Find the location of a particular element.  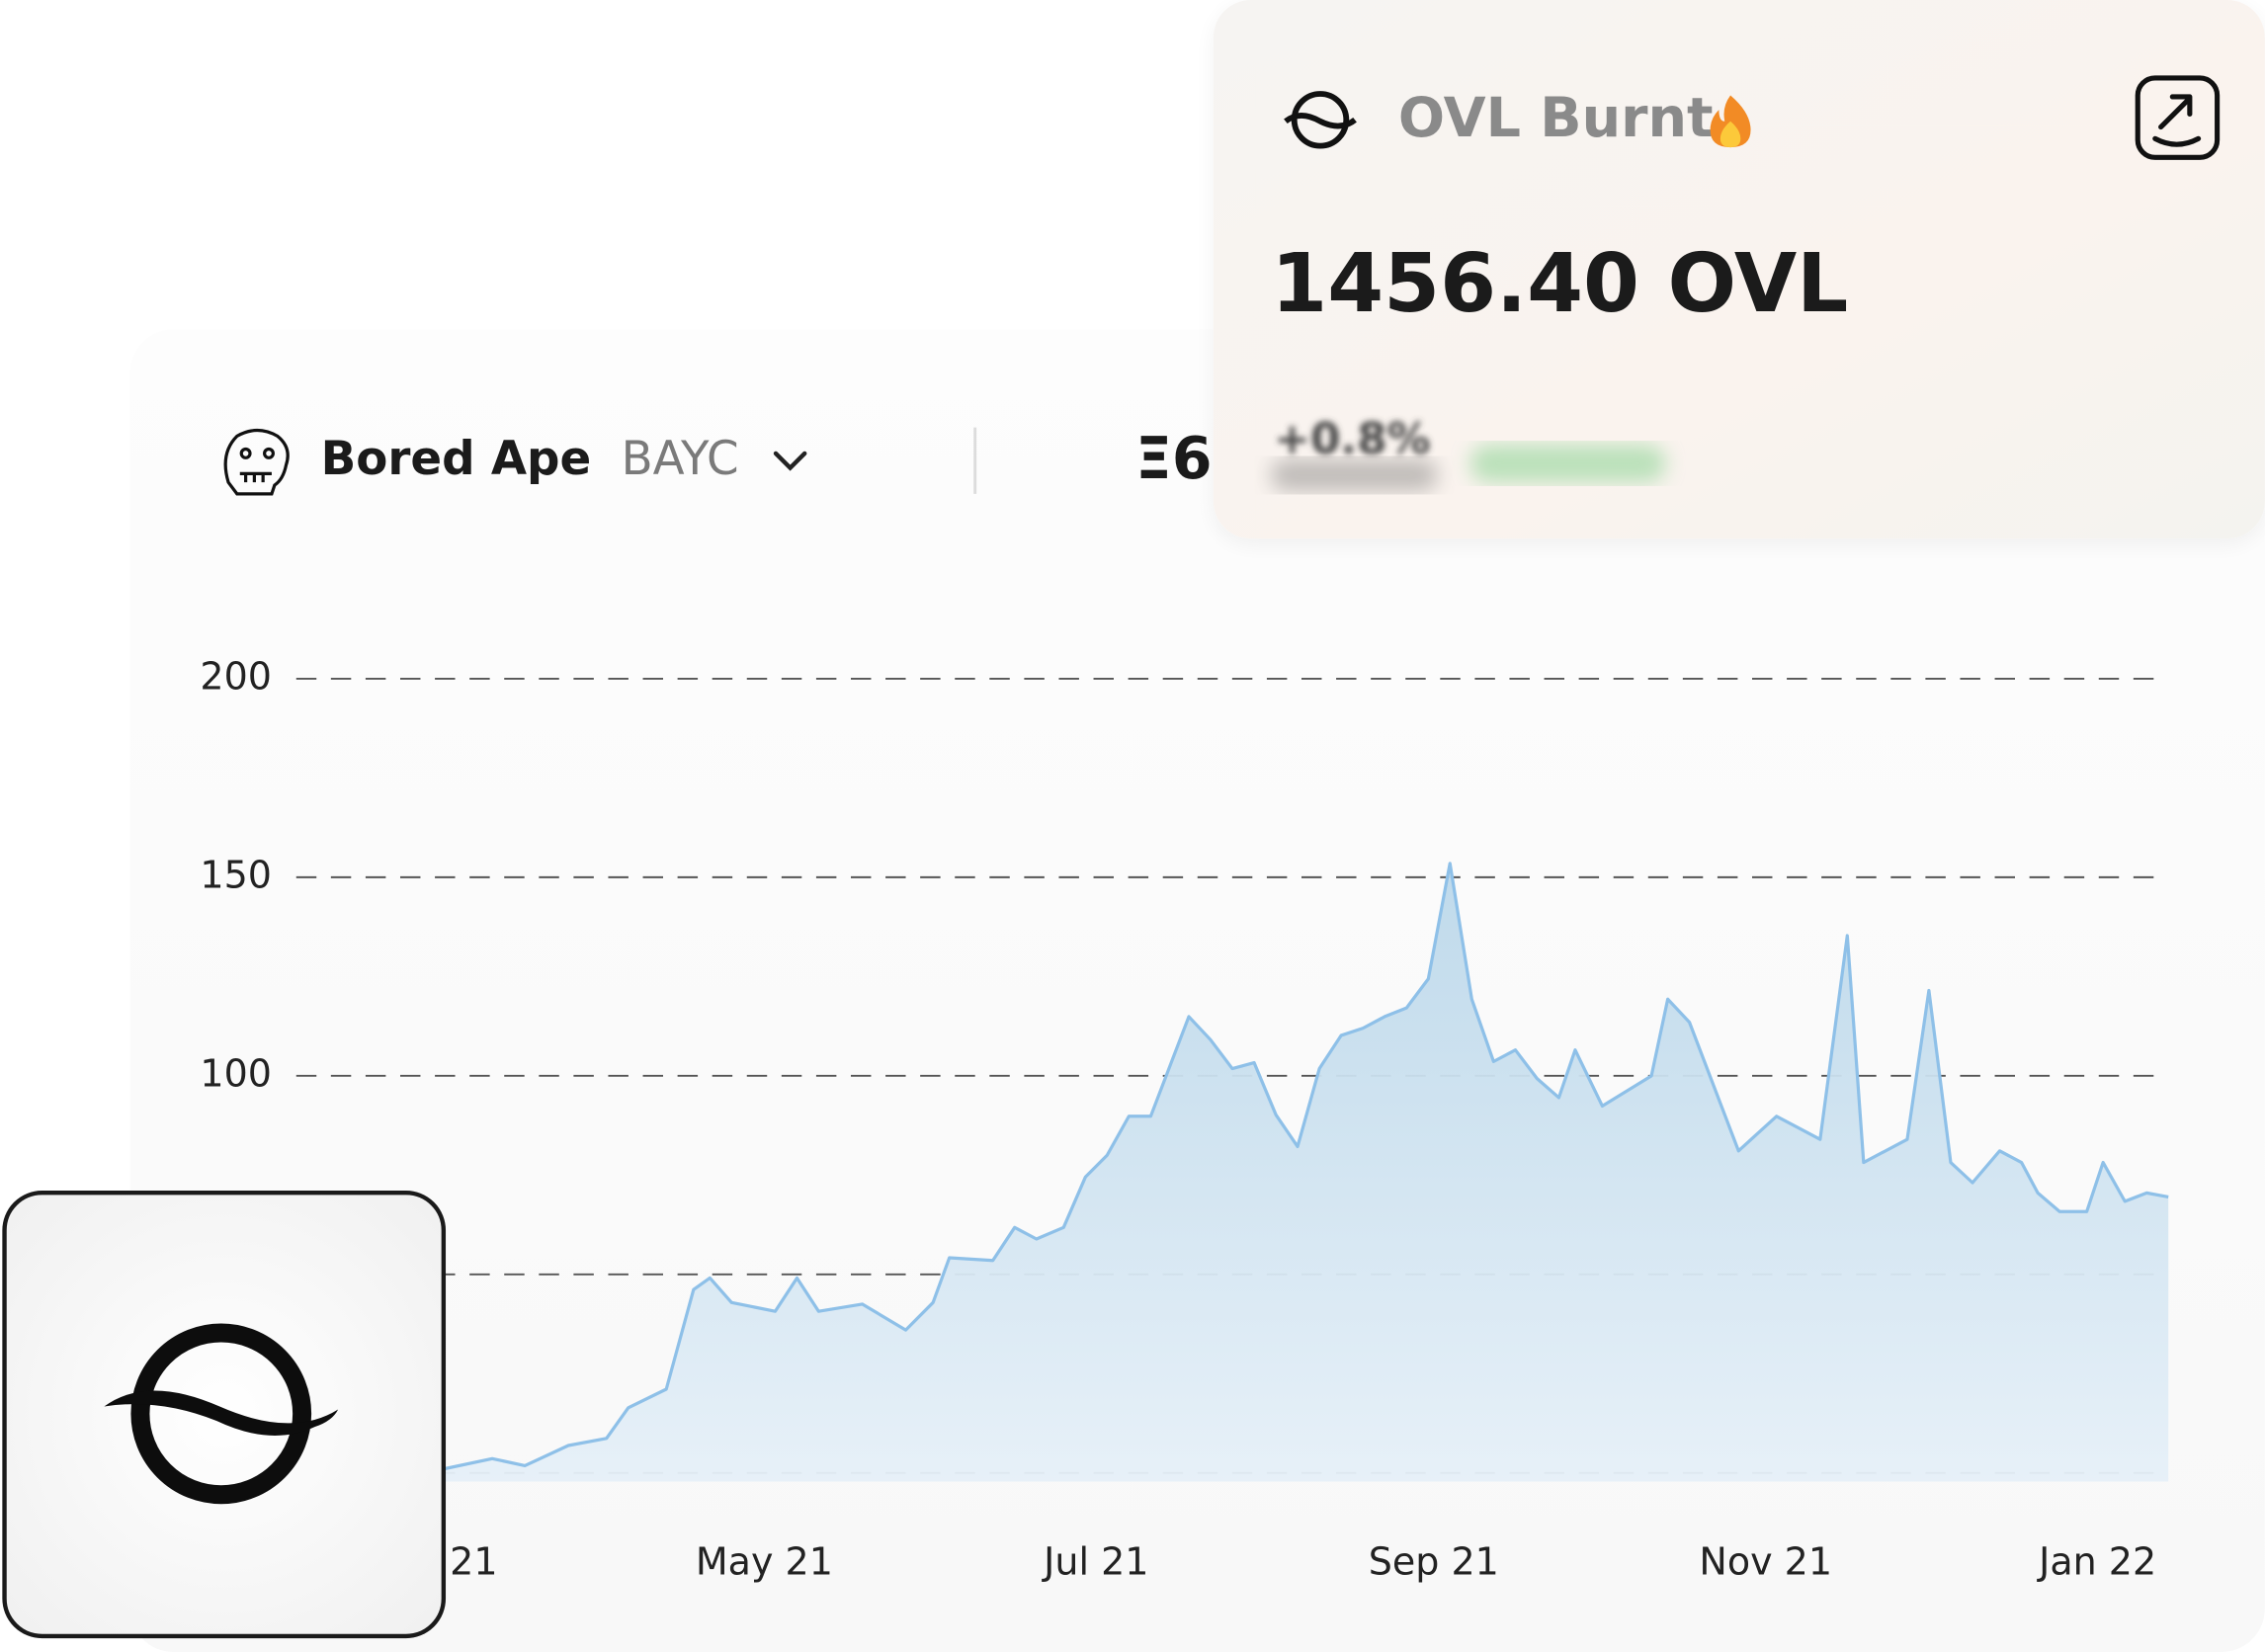

export-button is located at coordinates (2178, 117).